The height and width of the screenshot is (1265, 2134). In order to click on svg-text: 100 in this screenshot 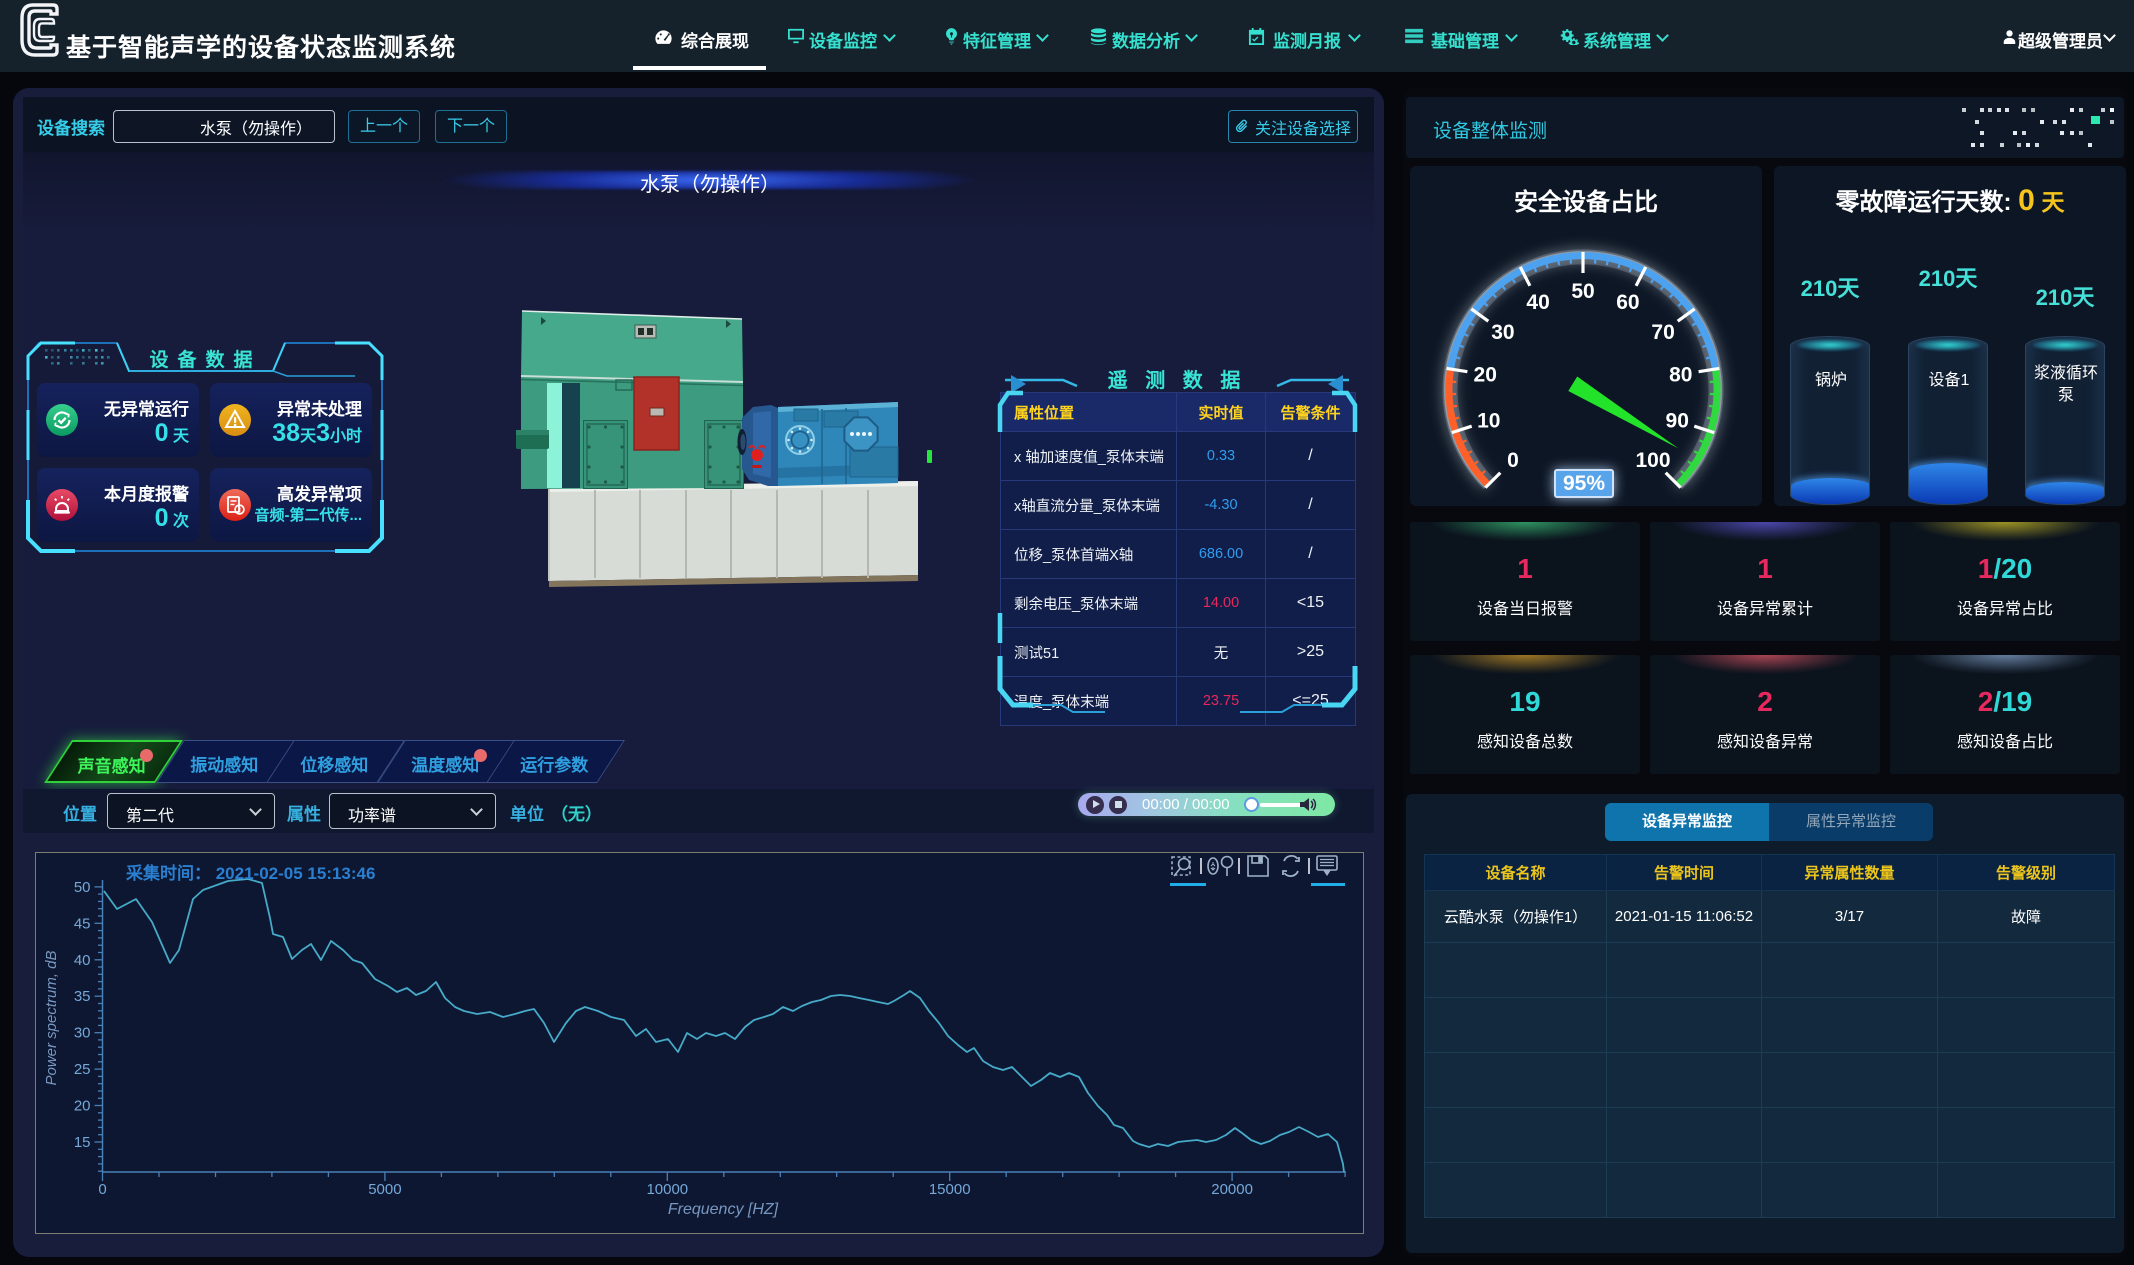, I will do `click(1652, 460)`.